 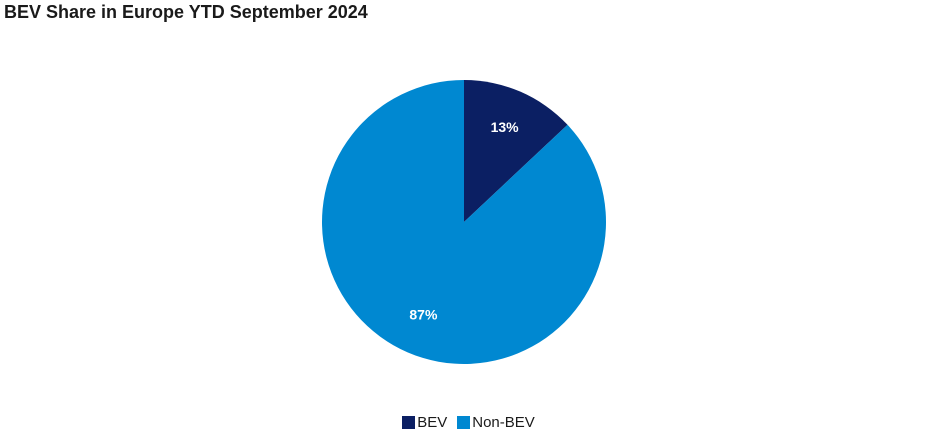 I want to click on chart-title: BEV Share in Europe YTD September 2024, so click(x=186, y=12).